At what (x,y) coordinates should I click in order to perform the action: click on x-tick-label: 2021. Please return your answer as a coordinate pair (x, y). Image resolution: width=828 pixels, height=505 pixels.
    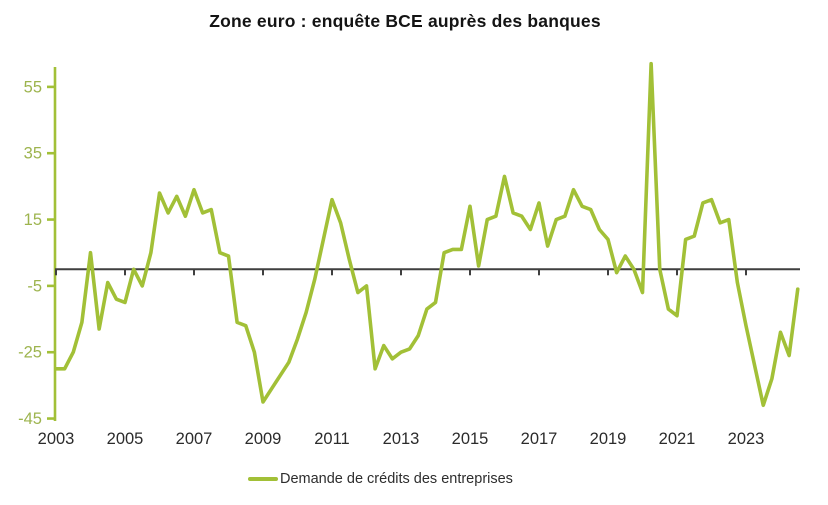
    Looking at the image, I should click on (677, 439).